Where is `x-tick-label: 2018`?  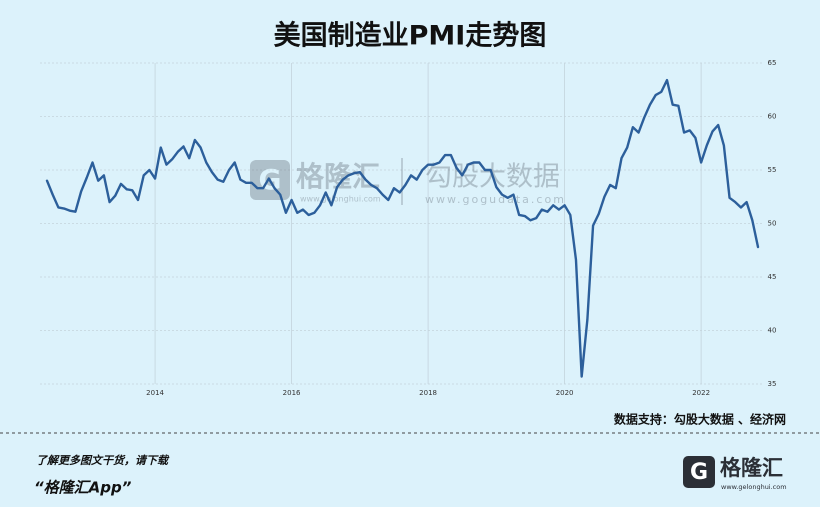 x-tick-label: 2018 is located at coordinates (428, 393).